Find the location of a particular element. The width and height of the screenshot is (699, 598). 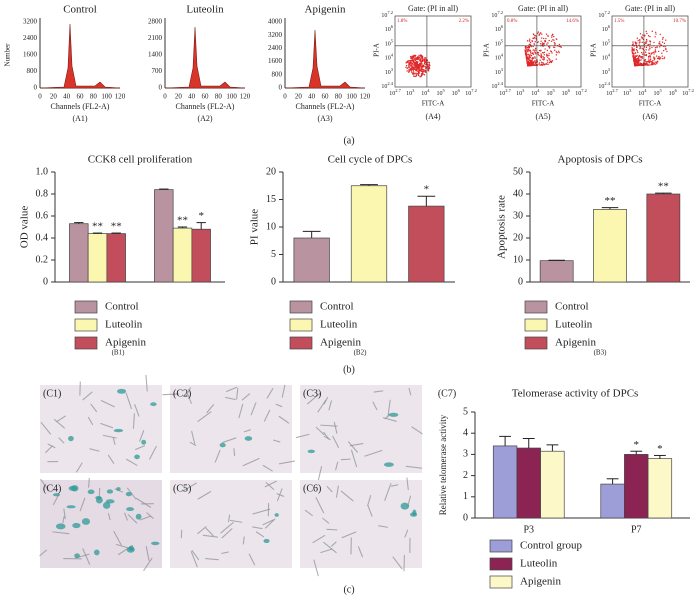

tick-exponent: 6 is located at coordinates (676, 90).